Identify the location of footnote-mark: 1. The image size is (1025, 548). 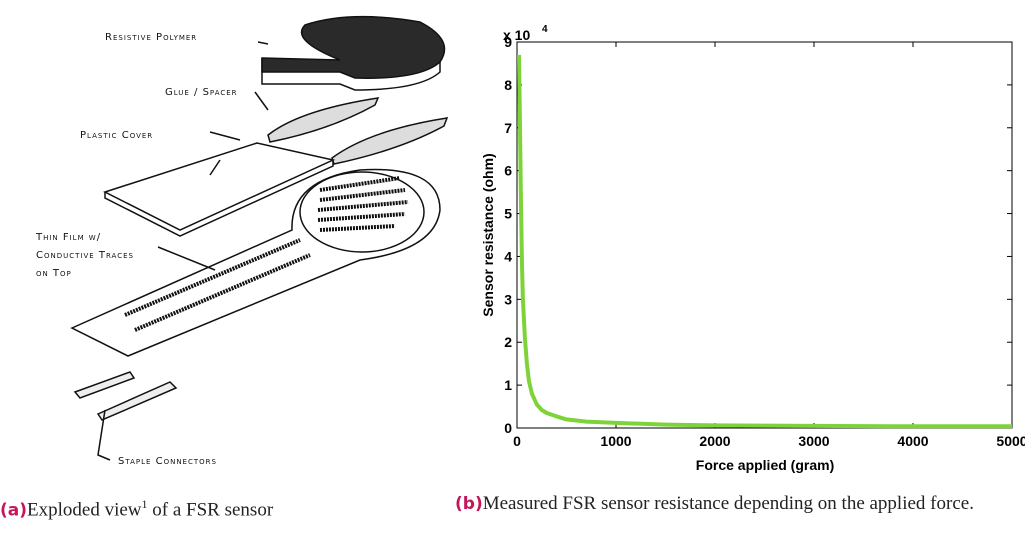
(144, 504).